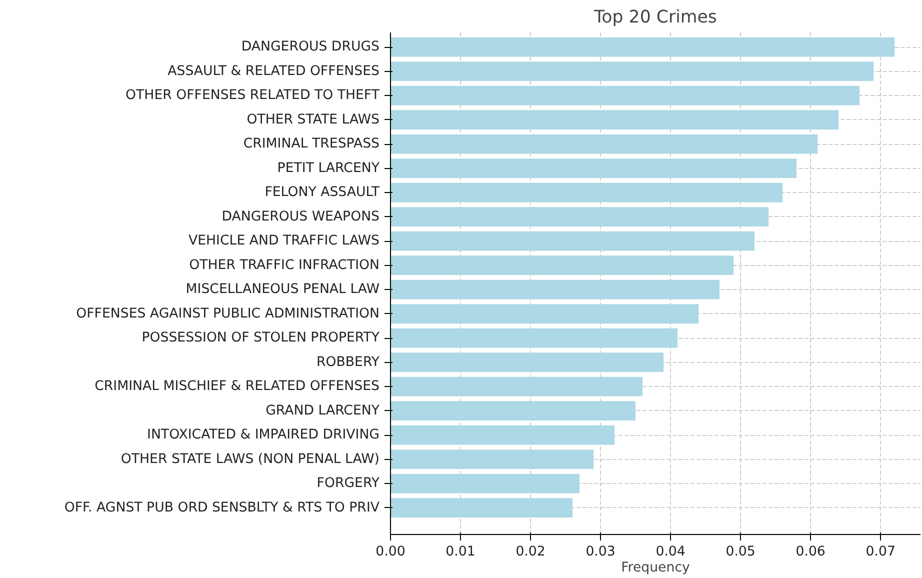 This screenshot has width=922, height=578. What do you see at coordinates (348, 362) in the screenshot?
I see `y-tick-label: ROBBERY` at bounding box center [348, 362].